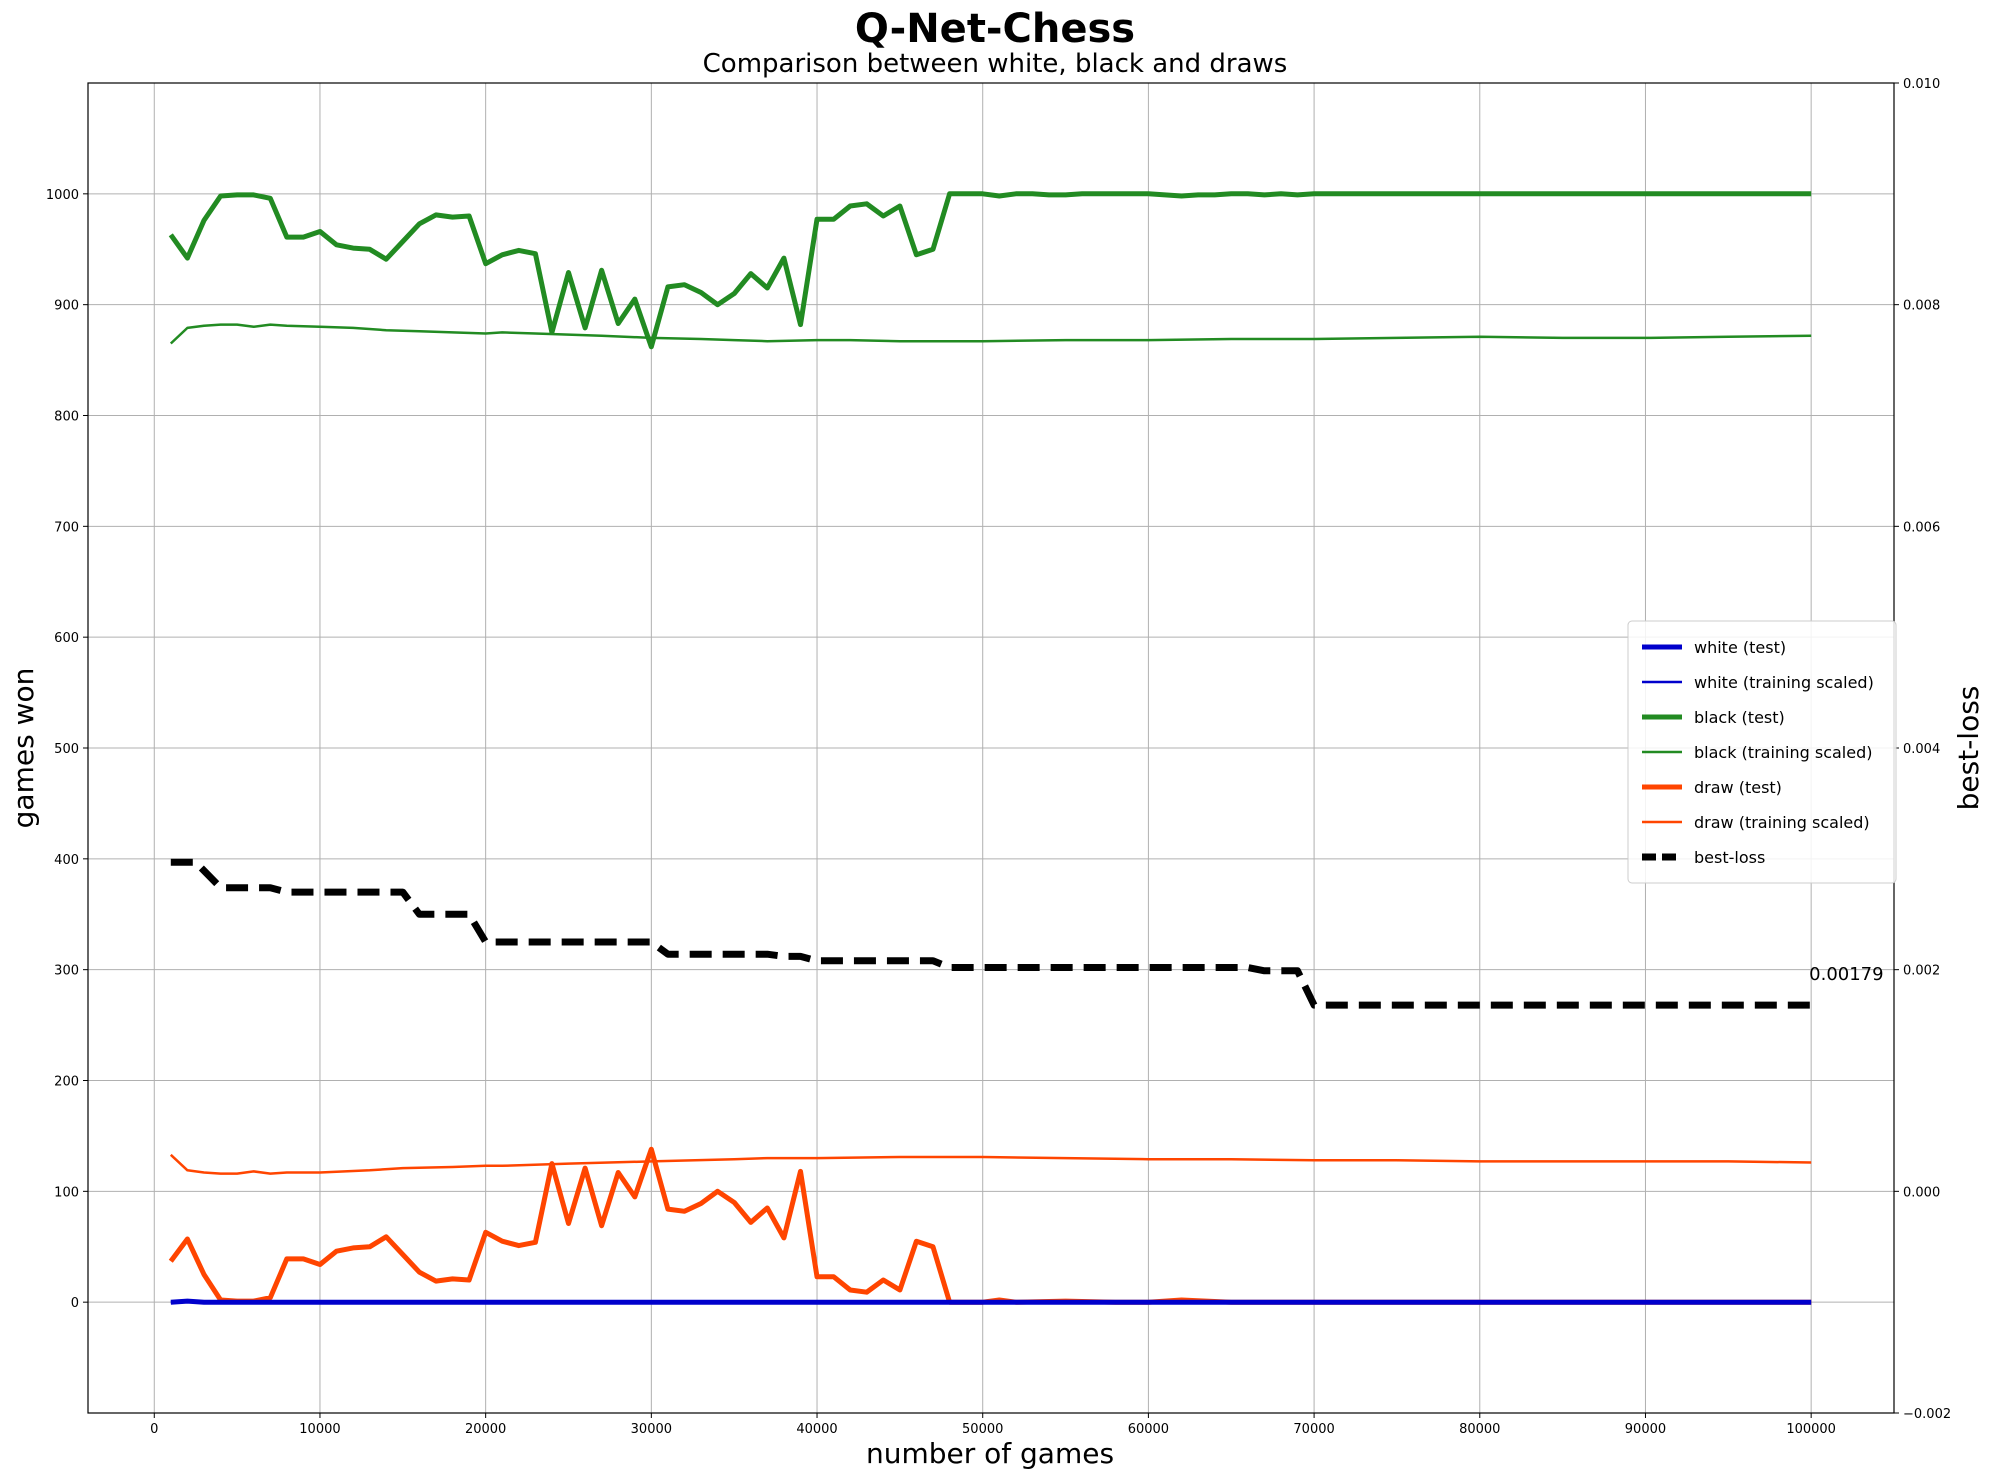 Image resolution: width=1990 pixels, height=1475 pixels. What do you see at coordinates (1740, 647) in the screenshot?
I see `legend-entry: white (test)` at bounding box center [1740, 647].